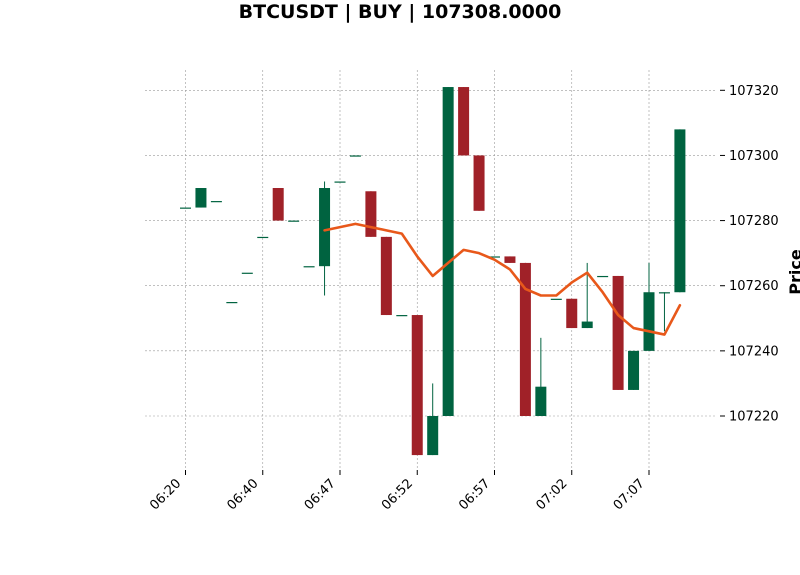  Describe the element at coordinates (754, 221) in the screenshot. I see `y-tick-label: 107280` at that location.